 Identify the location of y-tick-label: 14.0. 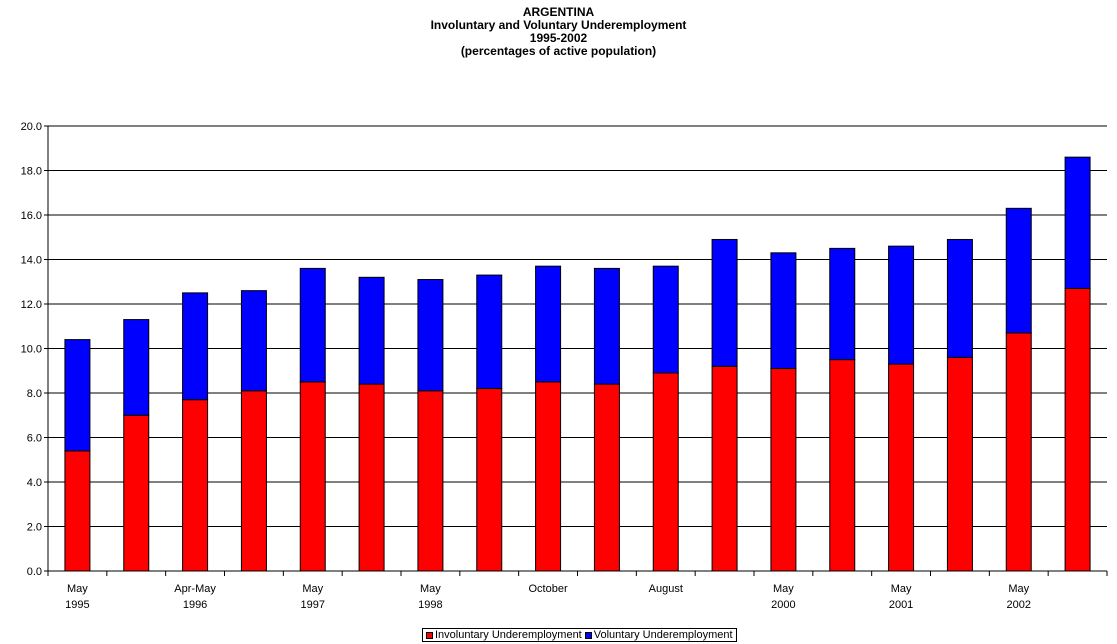
(31, 261).